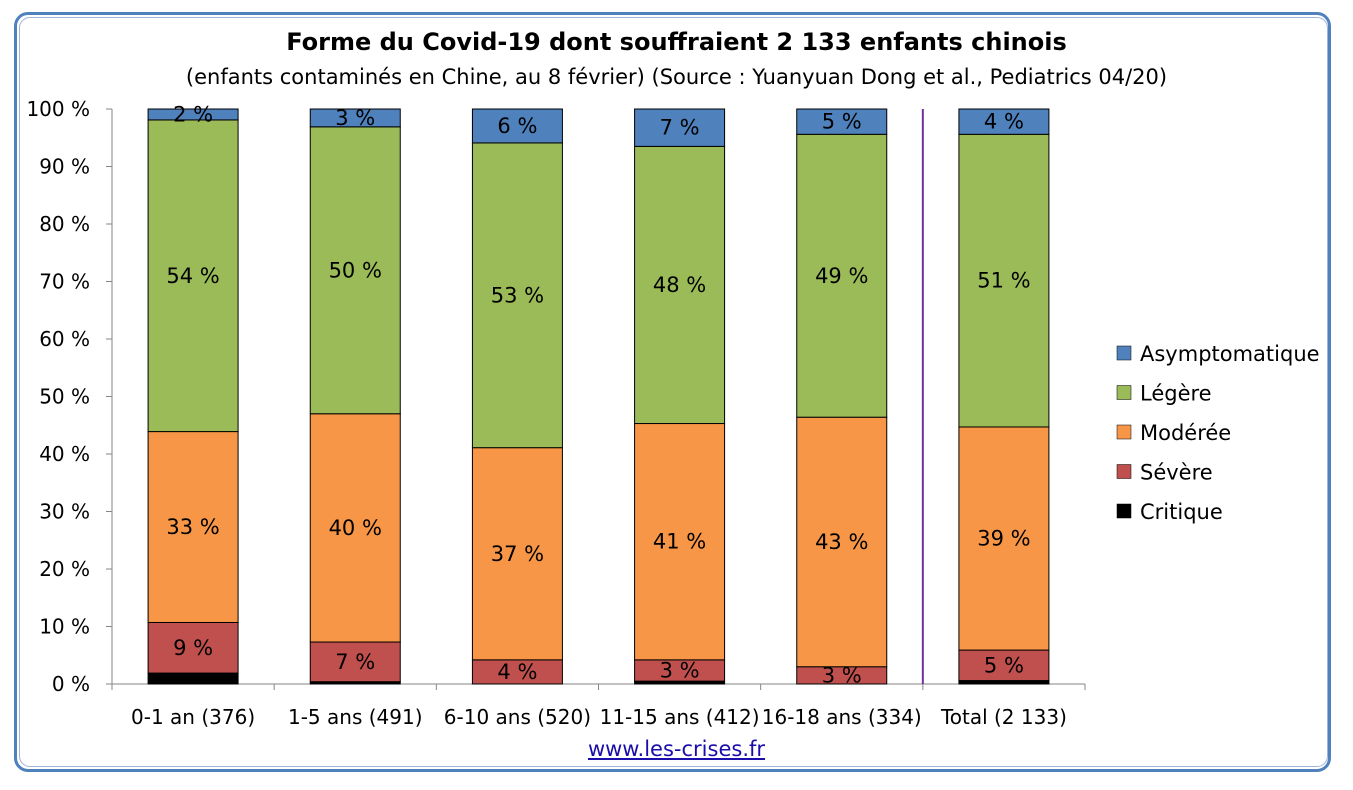 The height and width of the screenshot is (790, 1353). What do you see at coordinates (1181, 512) in the screenshot?
I see `legend-label: Critique` at bounding box center [1181, 512].